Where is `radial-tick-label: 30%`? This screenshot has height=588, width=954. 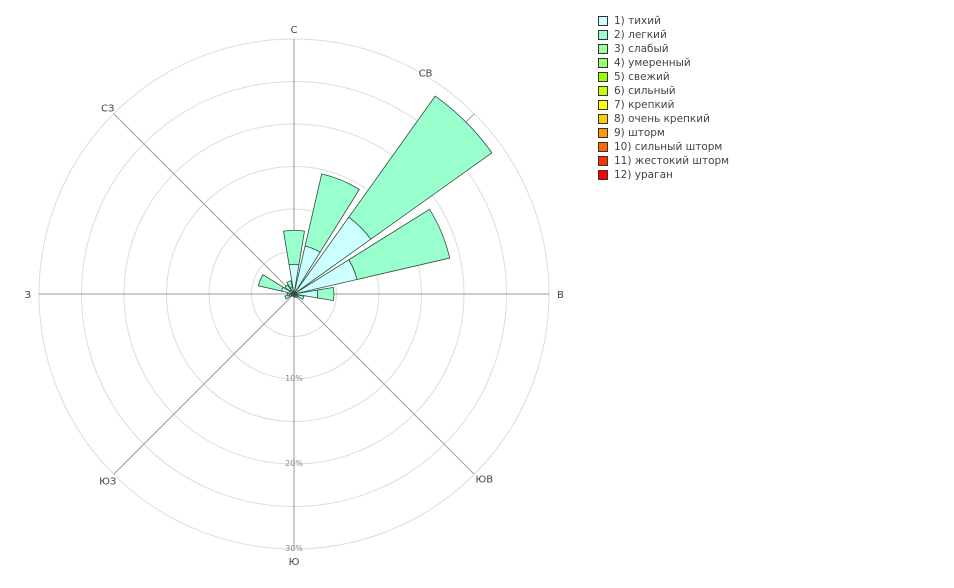
radial-tick-label: 30% is located at coordinates (294, 548).